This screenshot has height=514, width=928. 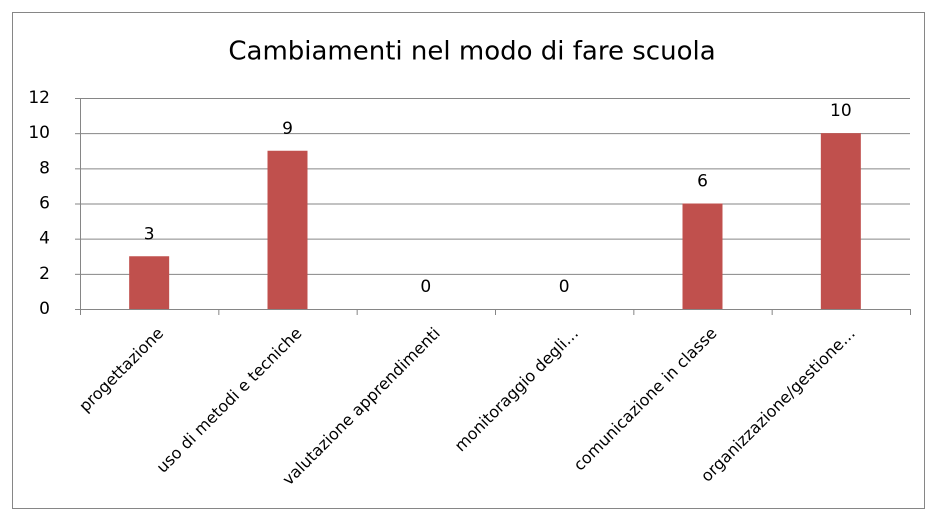 What do you see at coordinates (44, 204) in the screenshot?
I see `y-tick-label: 6` at bounding box center [44, 204].